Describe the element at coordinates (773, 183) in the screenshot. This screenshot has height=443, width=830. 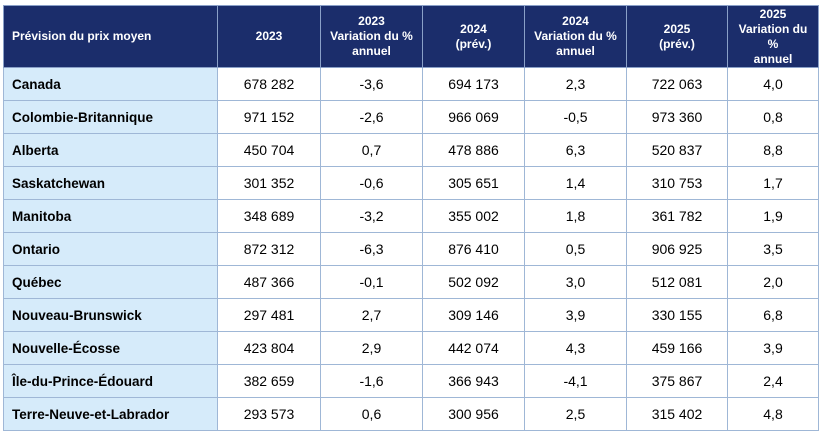
I see `change-2025: 1,7` at that location.